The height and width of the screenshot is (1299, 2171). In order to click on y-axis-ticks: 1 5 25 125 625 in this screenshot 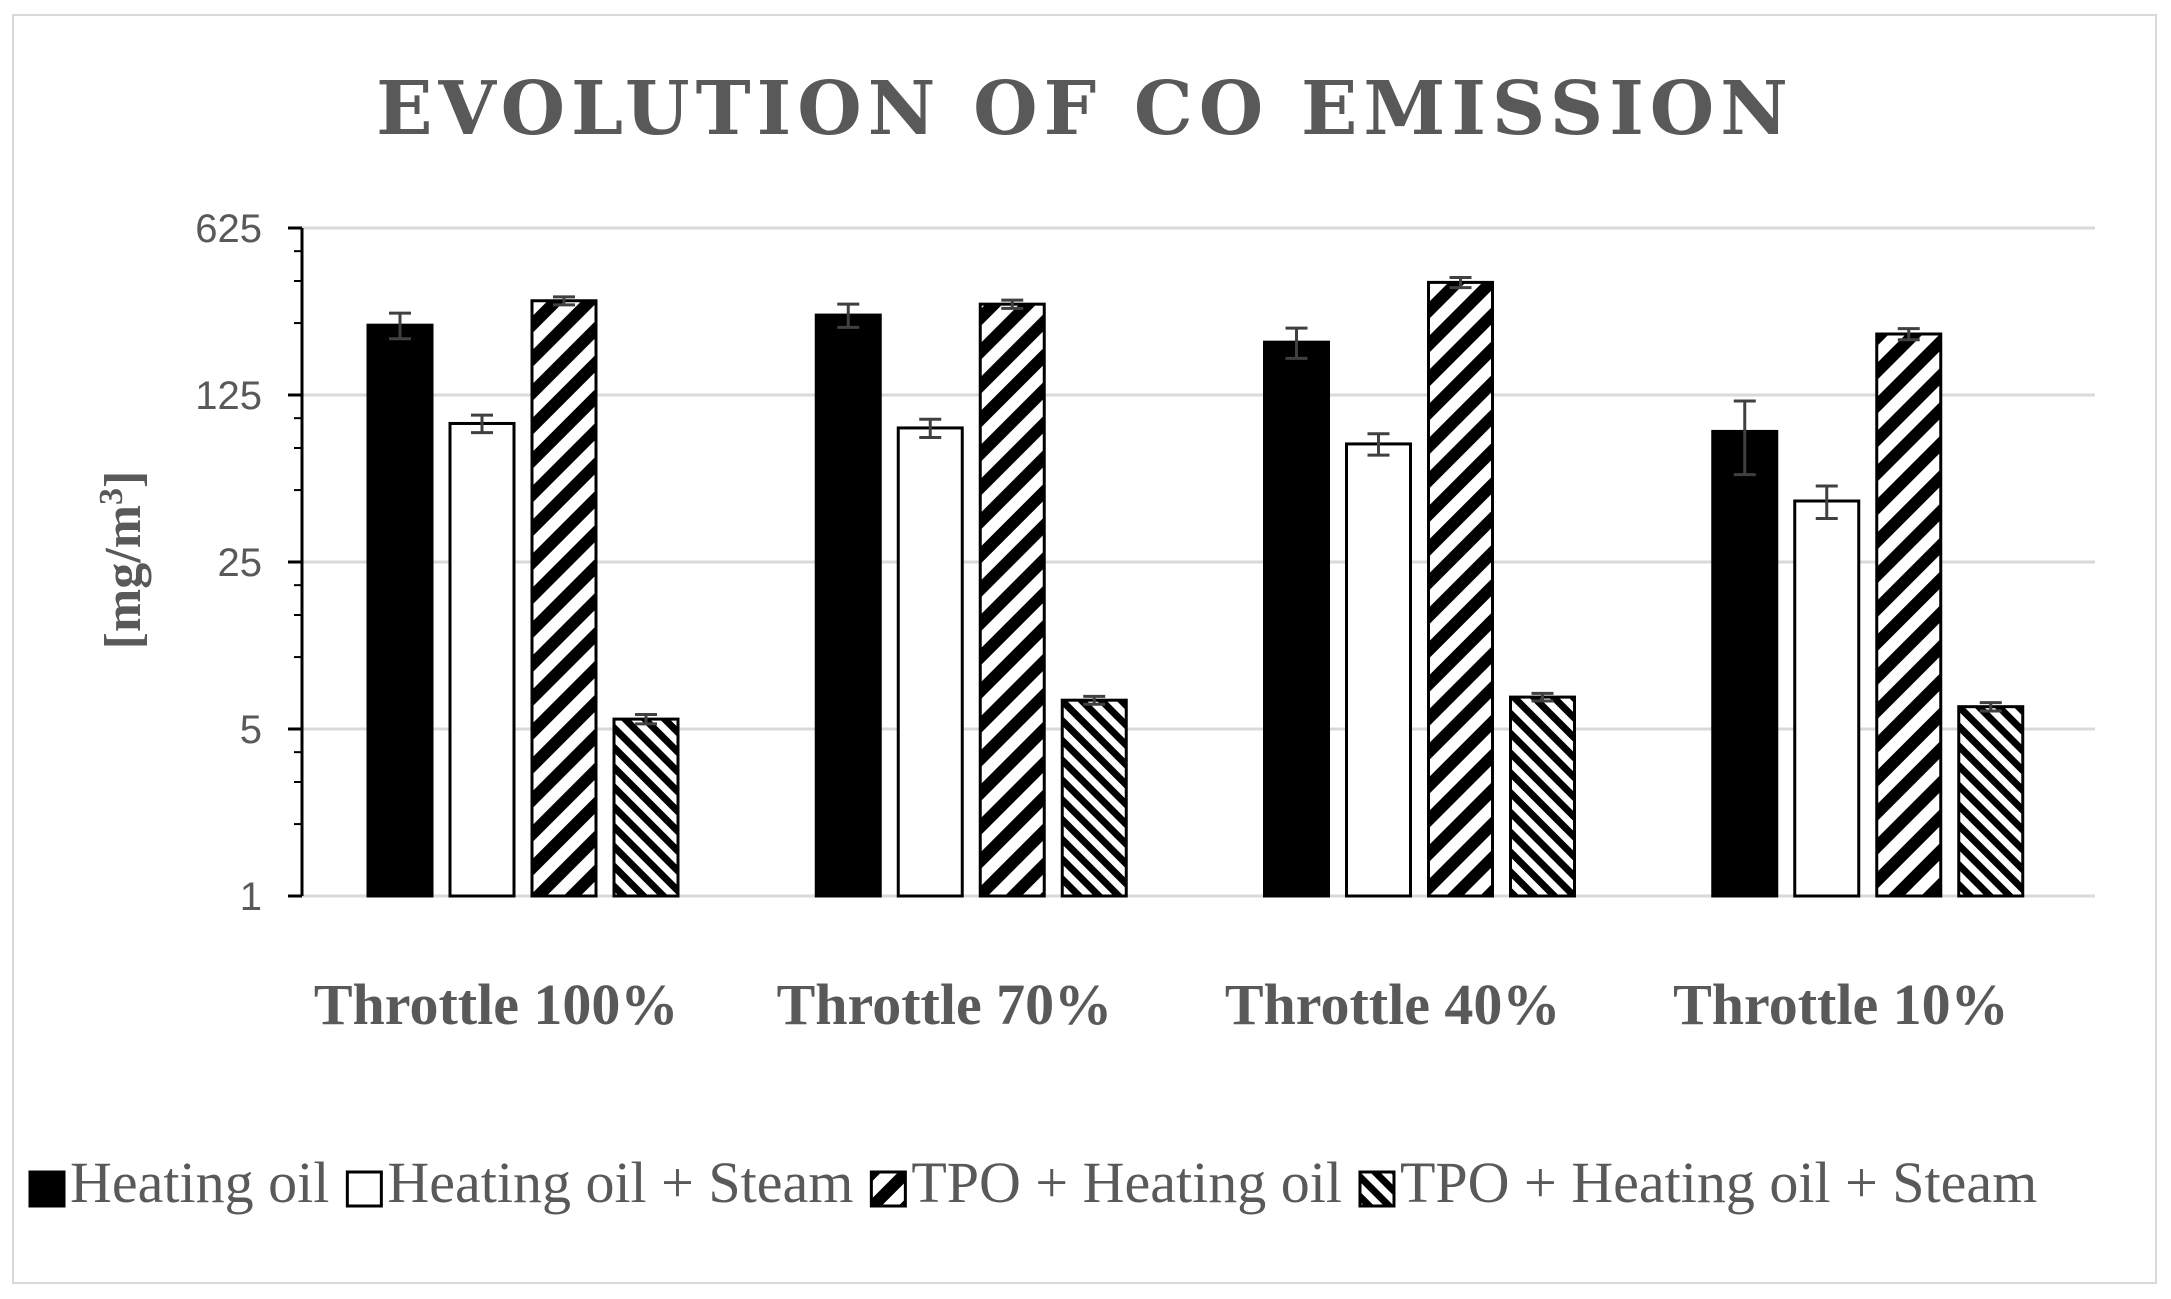, I will do `click(228, 563)`.